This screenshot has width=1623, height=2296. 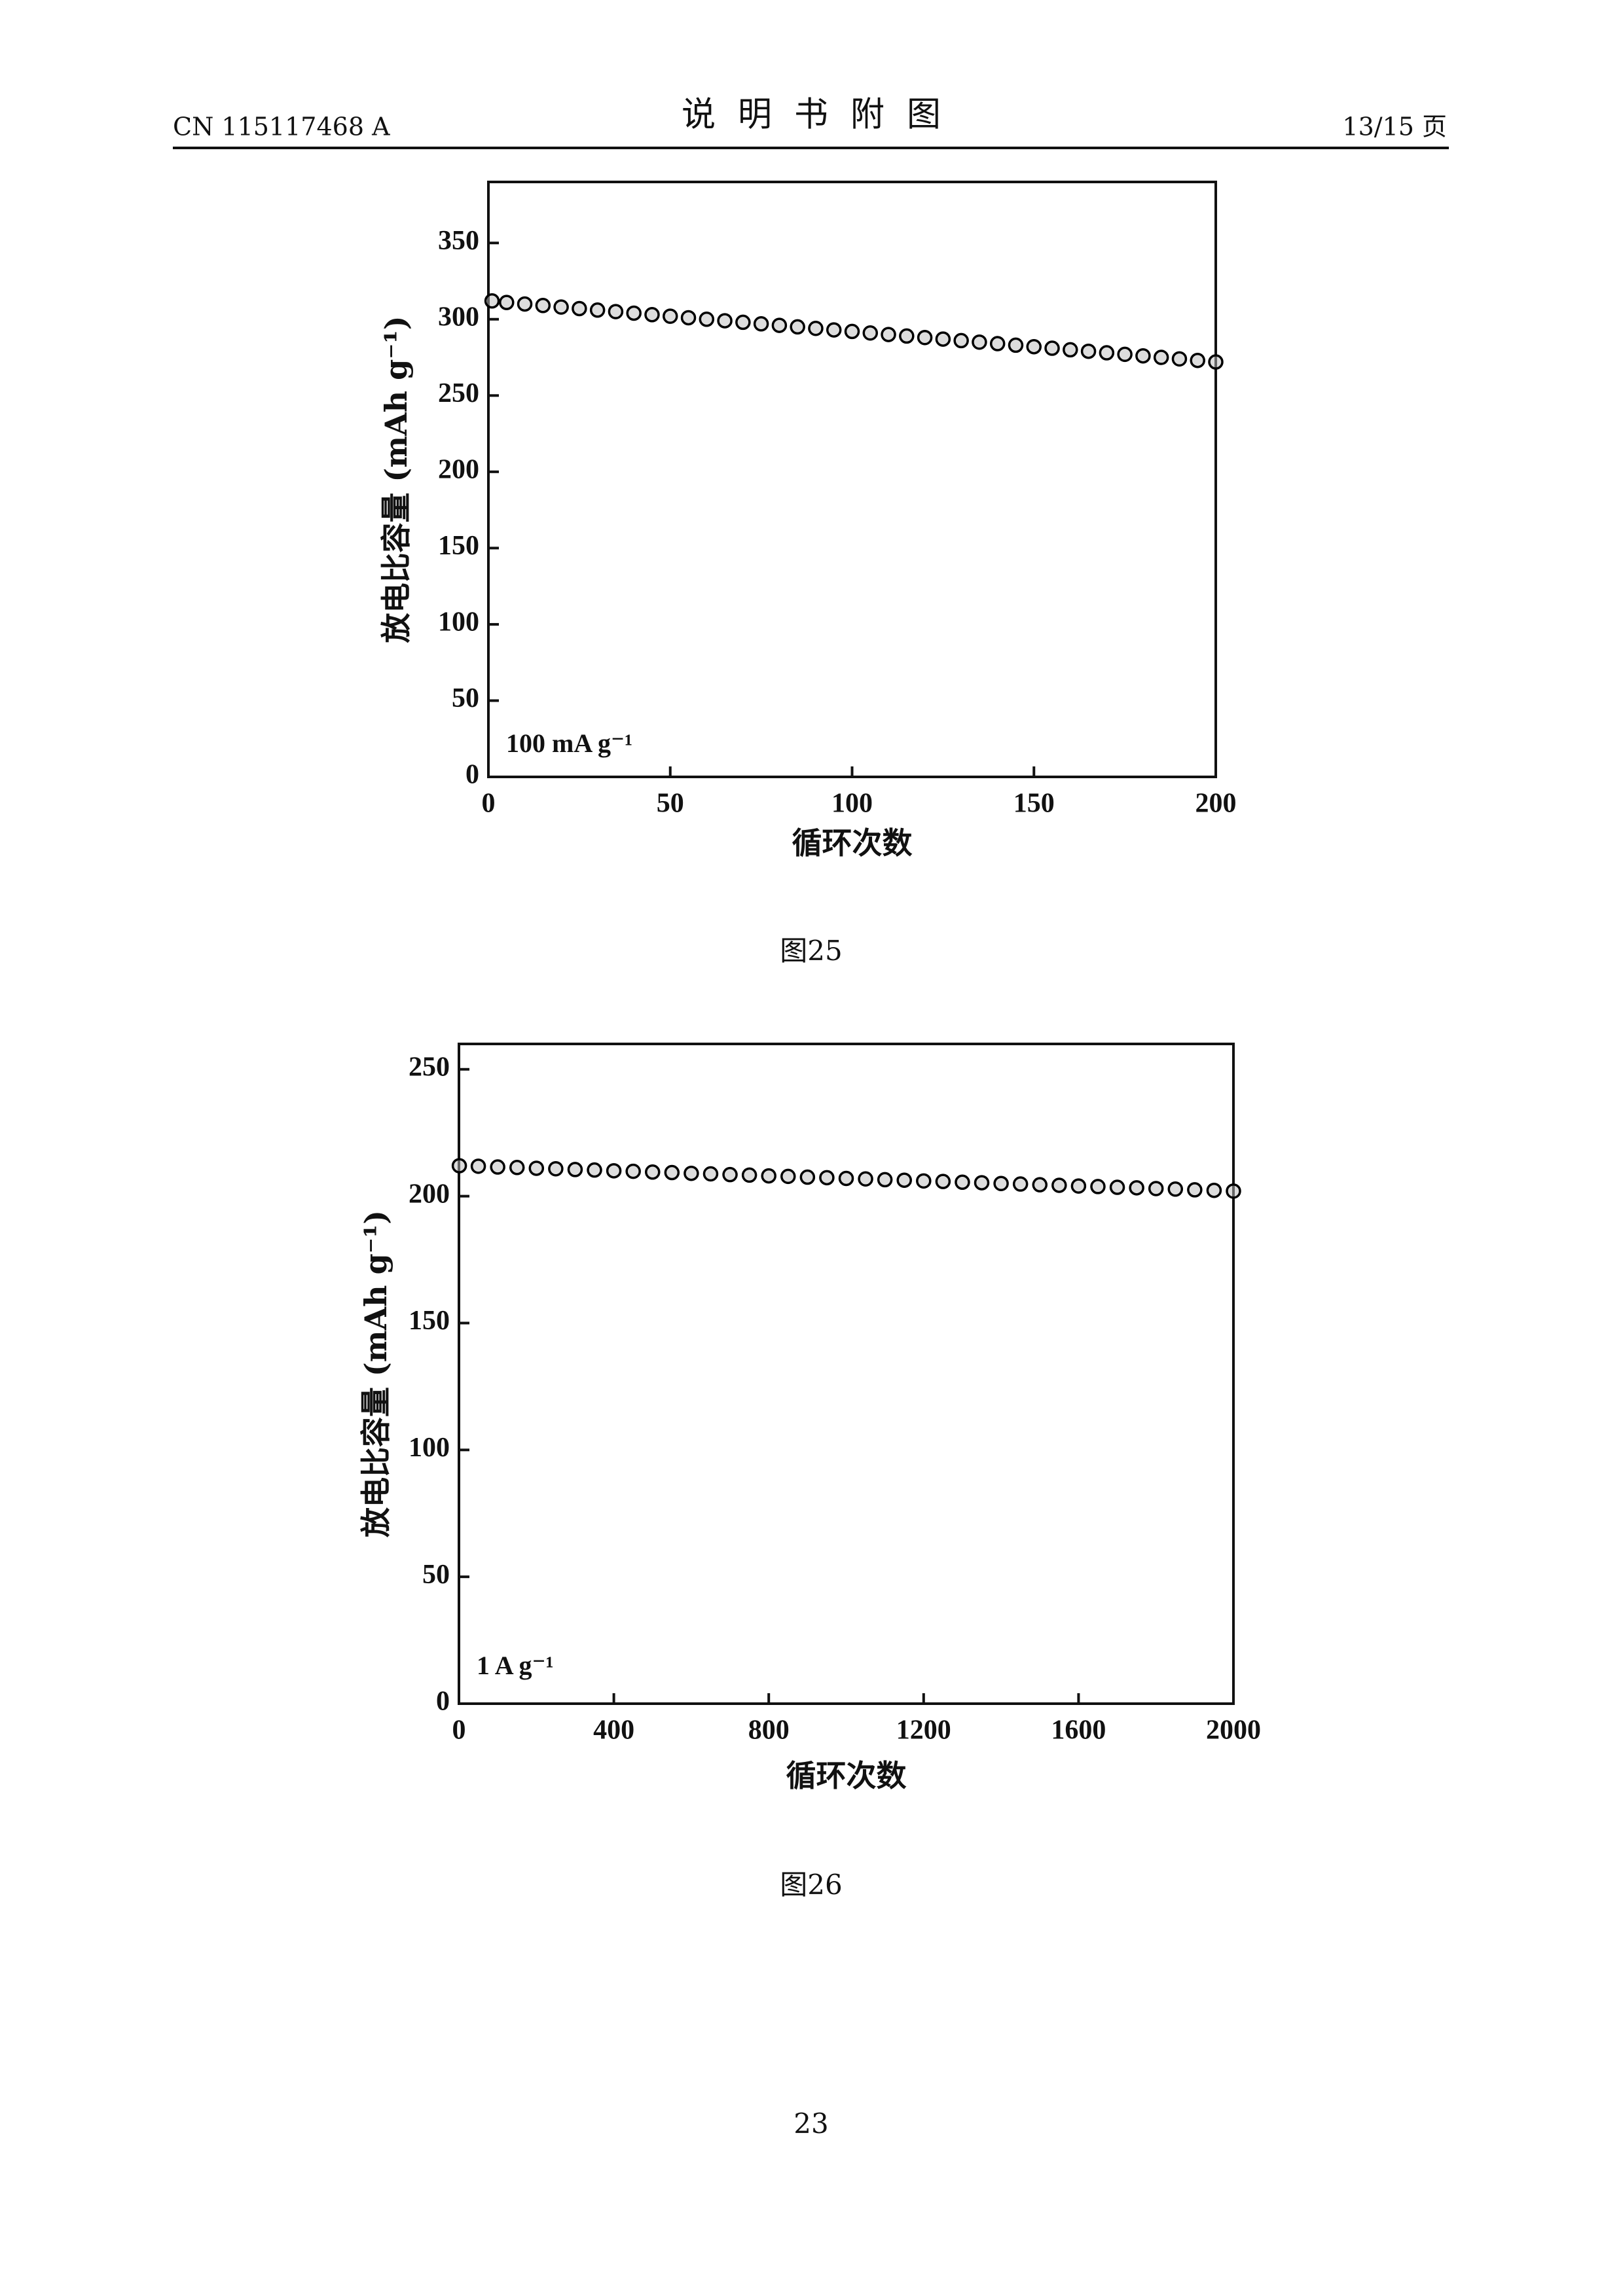 What do you see at coordinates (436, 1575) in the screenshot?
I see `y-tick-label: 50` at bounding box center [436, 1575].